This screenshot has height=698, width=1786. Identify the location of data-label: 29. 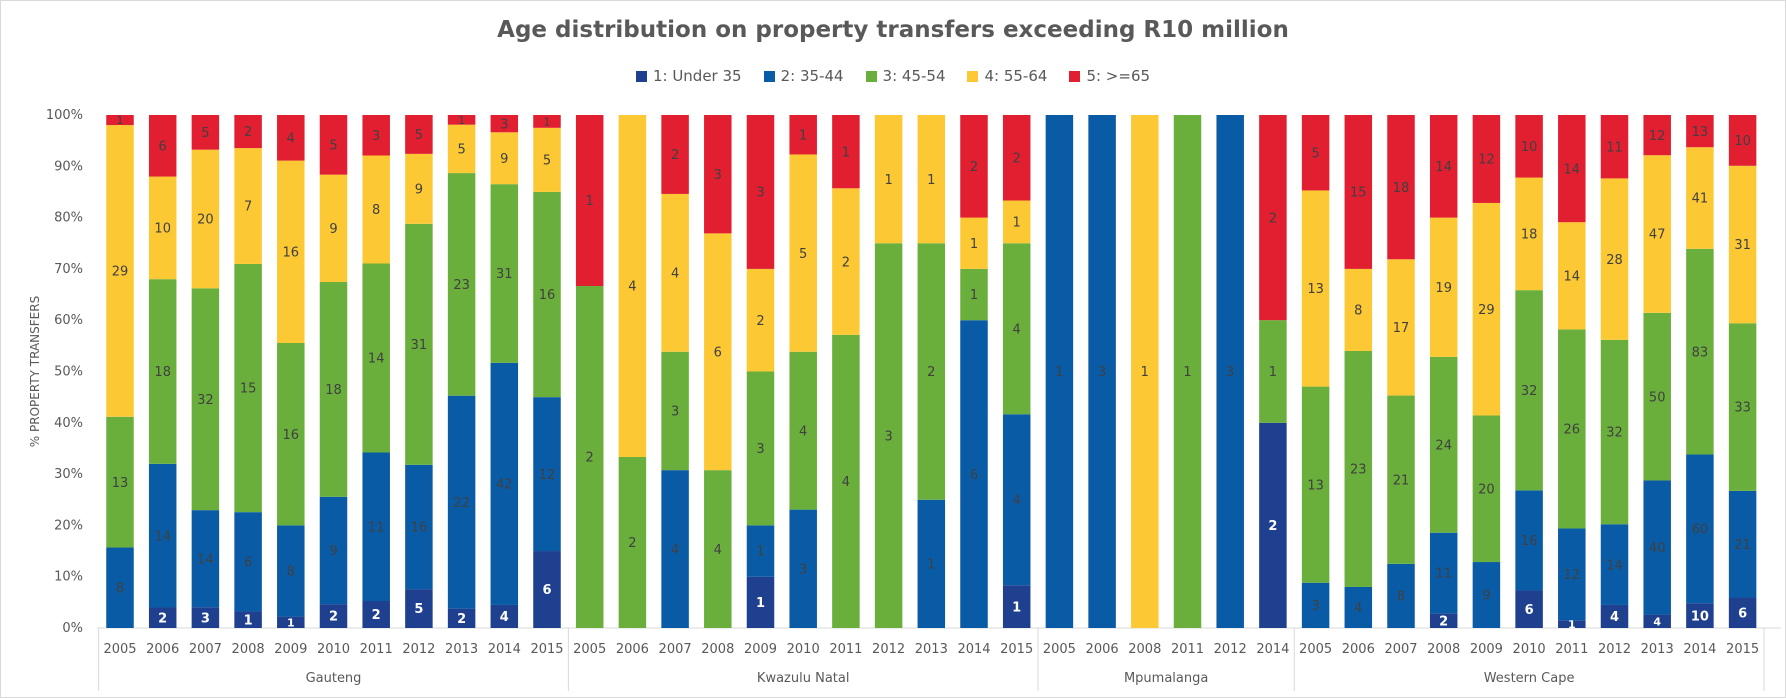
(120, 272).